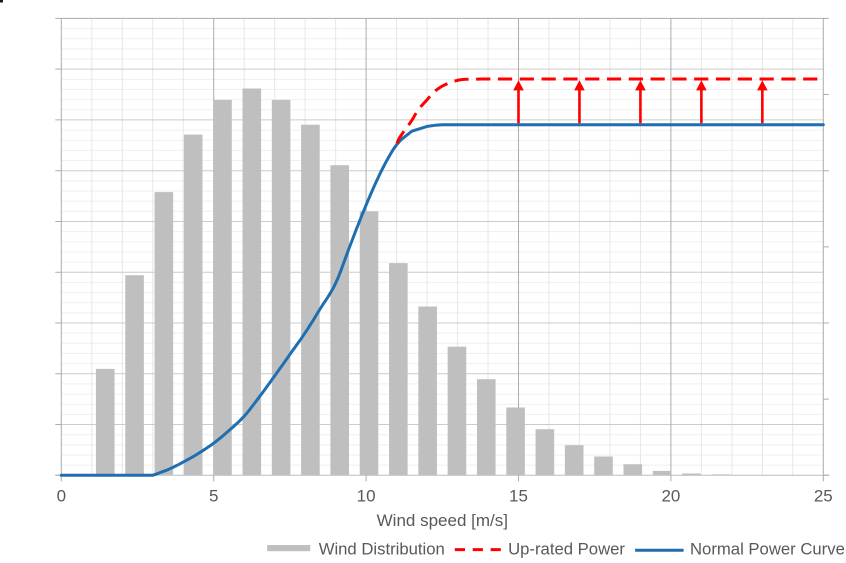 The width and height of the screenshot is (846, 563). Describe the element at coordinates (366, 496) in the screenshot. I see `svg-text: 10` at that location.